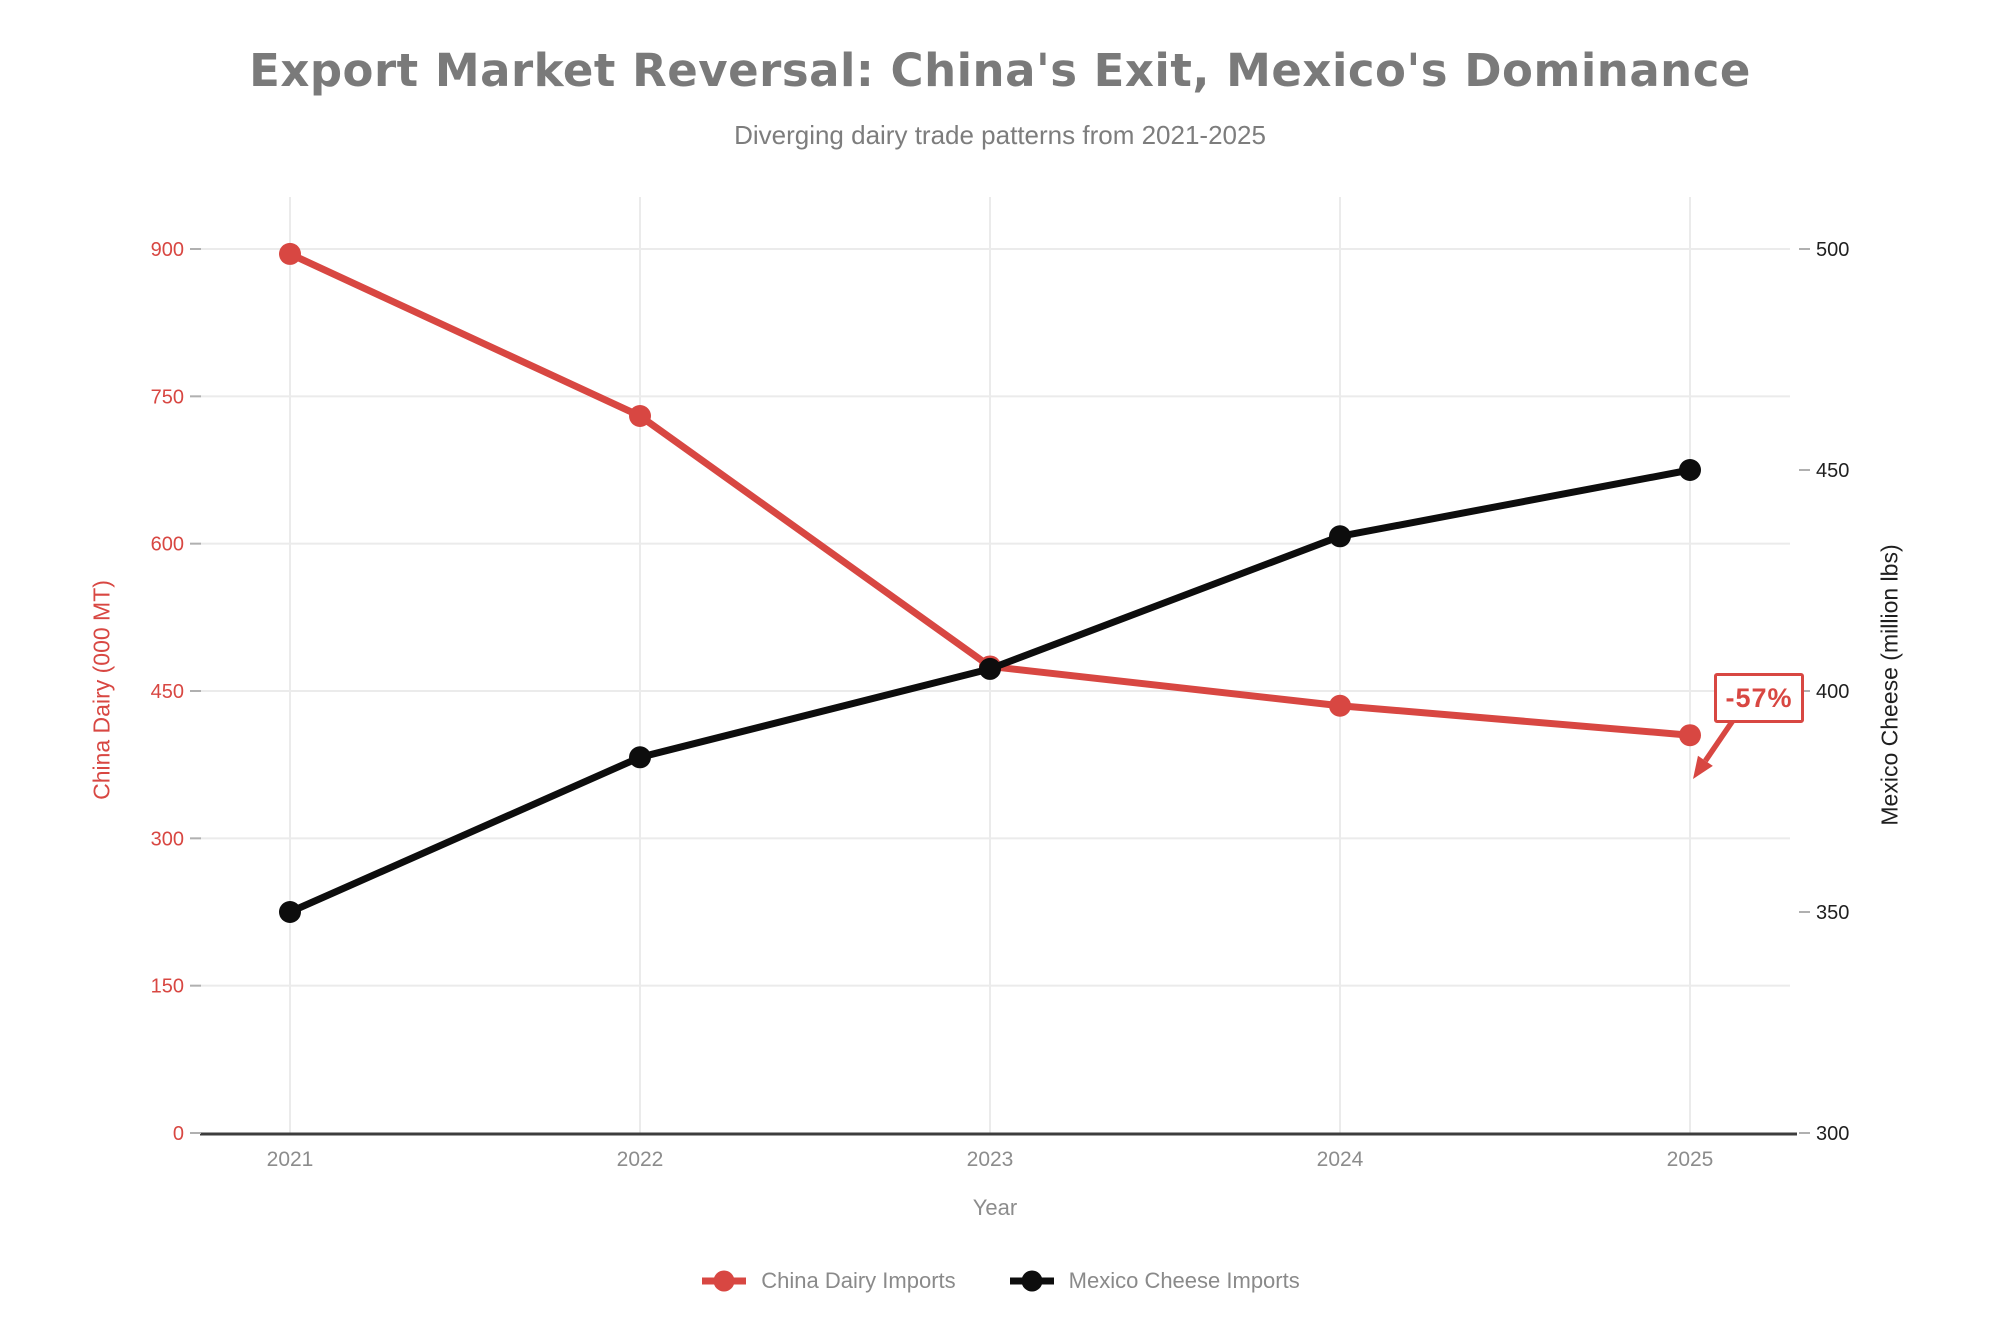 The width and height of the screenshot is (2000, 1333). I want to click on left-axis-ticks: 0 150 300 450 600 750 900, so click(176, 692).